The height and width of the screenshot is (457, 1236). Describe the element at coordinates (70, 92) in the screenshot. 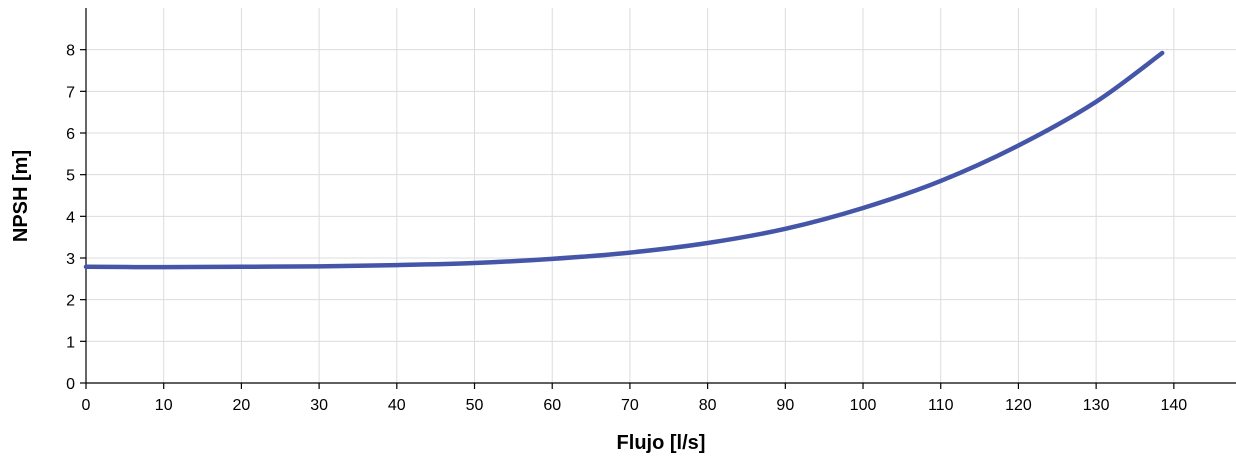

I see `y-tick-label: 7` at that location.